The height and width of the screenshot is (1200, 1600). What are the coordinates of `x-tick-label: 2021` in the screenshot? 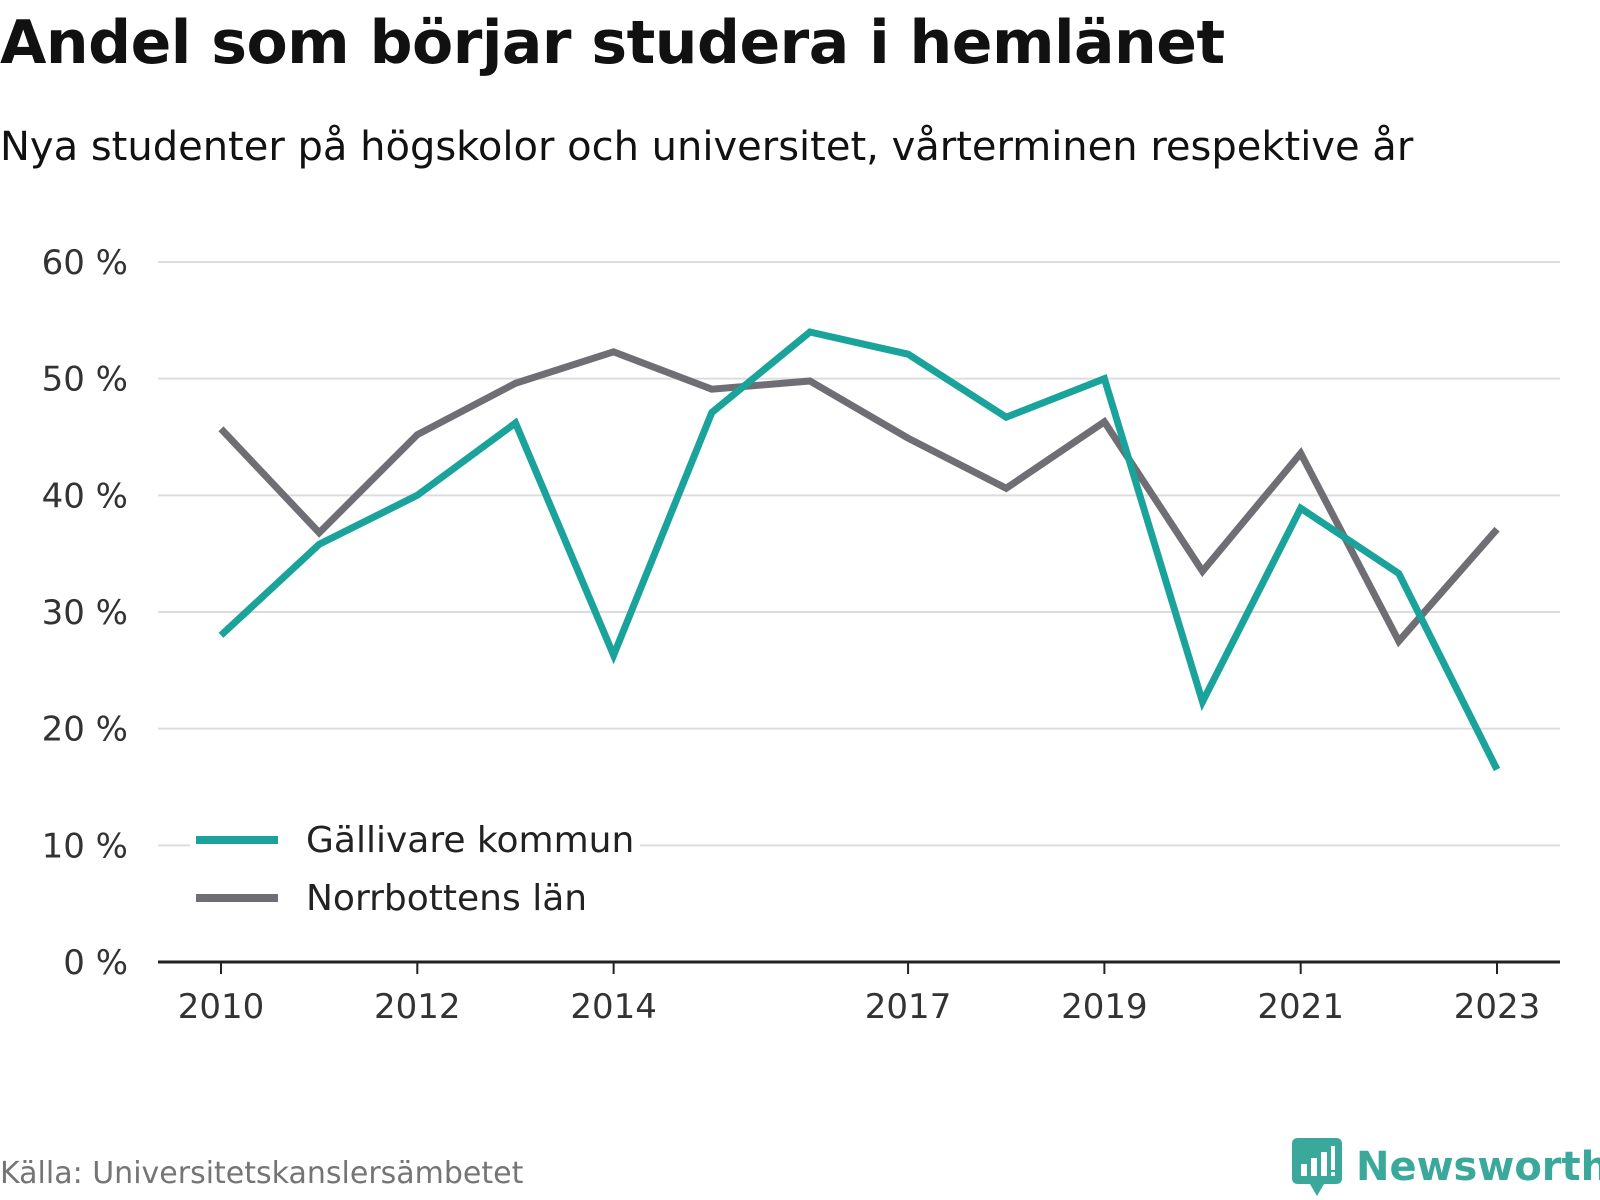 It's located at (1300, 1007).